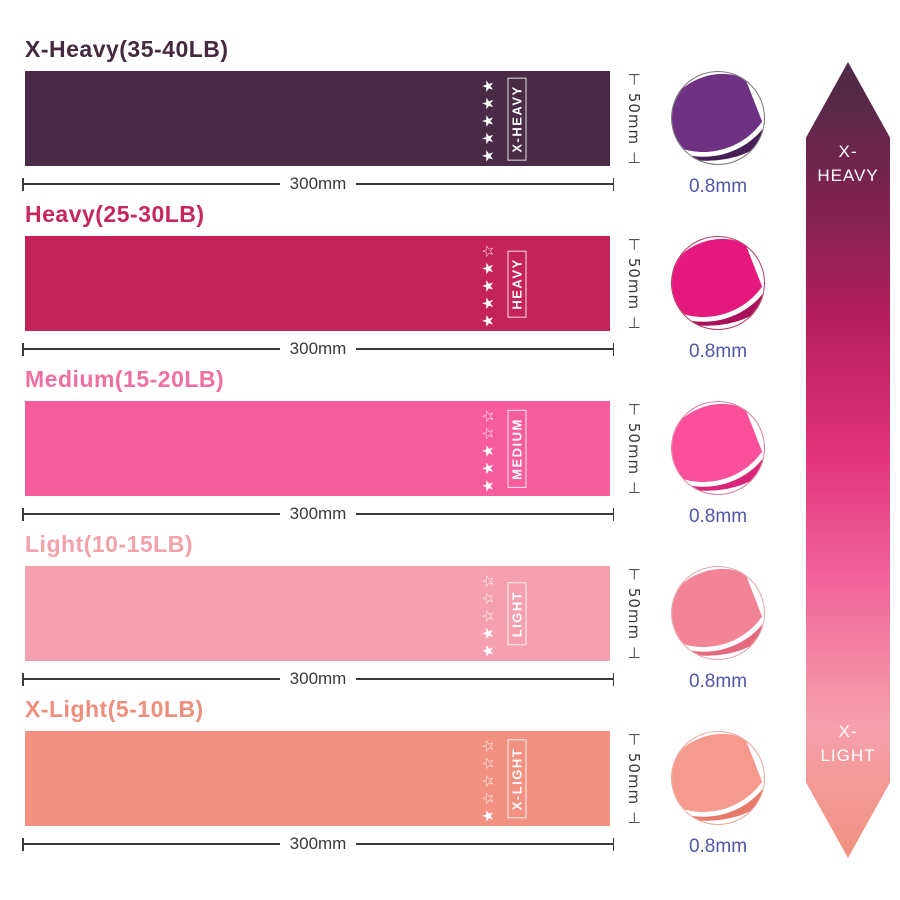 The image size is (900, 900). What do you see at coordinates (517, 283) in the screenshot?
I see `band-strength-label: HEAVY` at bounding box center [517, 283].